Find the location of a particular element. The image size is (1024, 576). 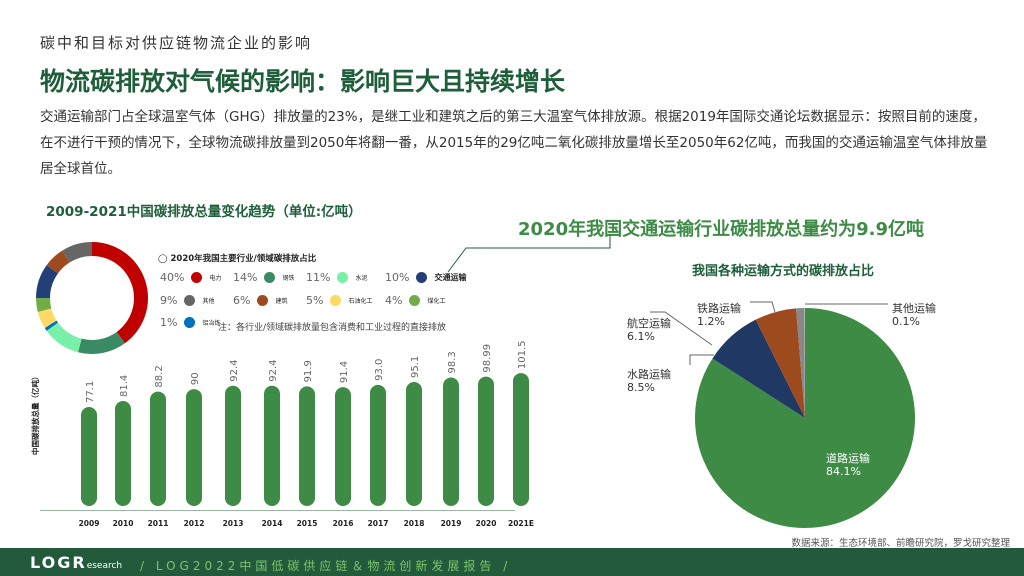

pie-label: 其他运输 is located at coordinates (914, 308).